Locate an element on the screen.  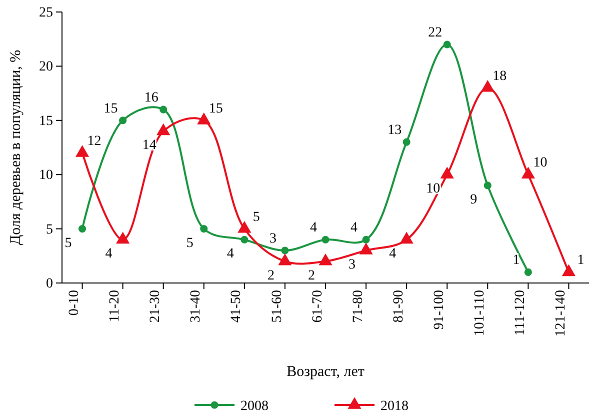
x-axis-title: Возраст, лет is located at coordinates (325, 372).